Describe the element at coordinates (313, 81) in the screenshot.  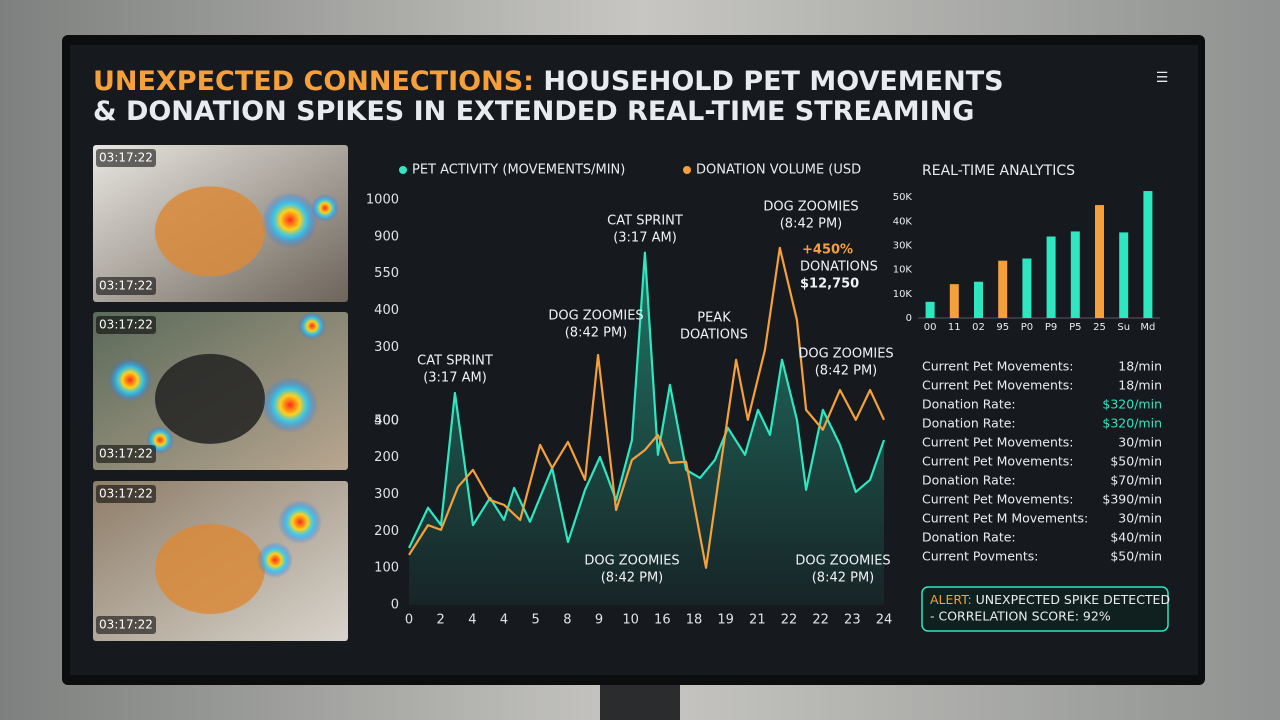
I see `title-lead: UNEXPECTED CONNECTIONS:` at that location.